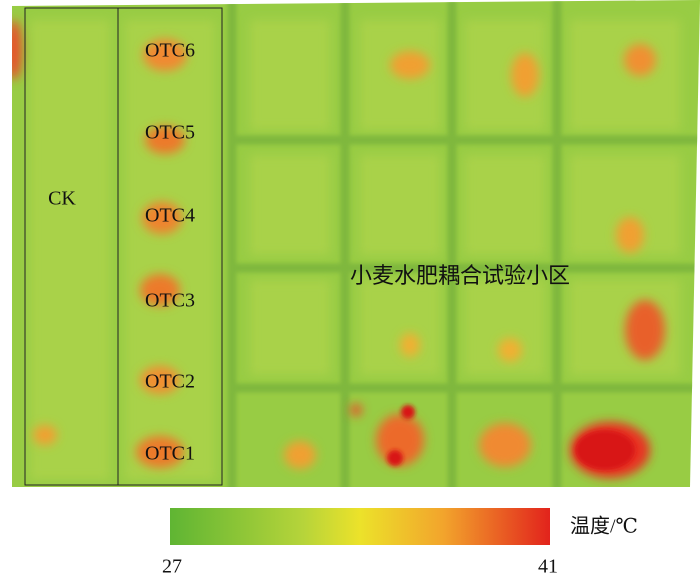 The height and width of the screenshot is (584, 700). I want to click on colorbar-min: 27, so click(172, 567).